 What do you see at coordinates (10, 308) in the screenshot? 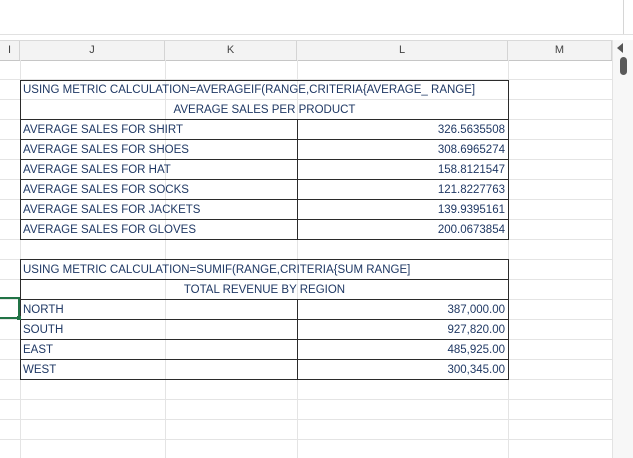
I see `active-cell-selection` at bounding box center [10, 308].